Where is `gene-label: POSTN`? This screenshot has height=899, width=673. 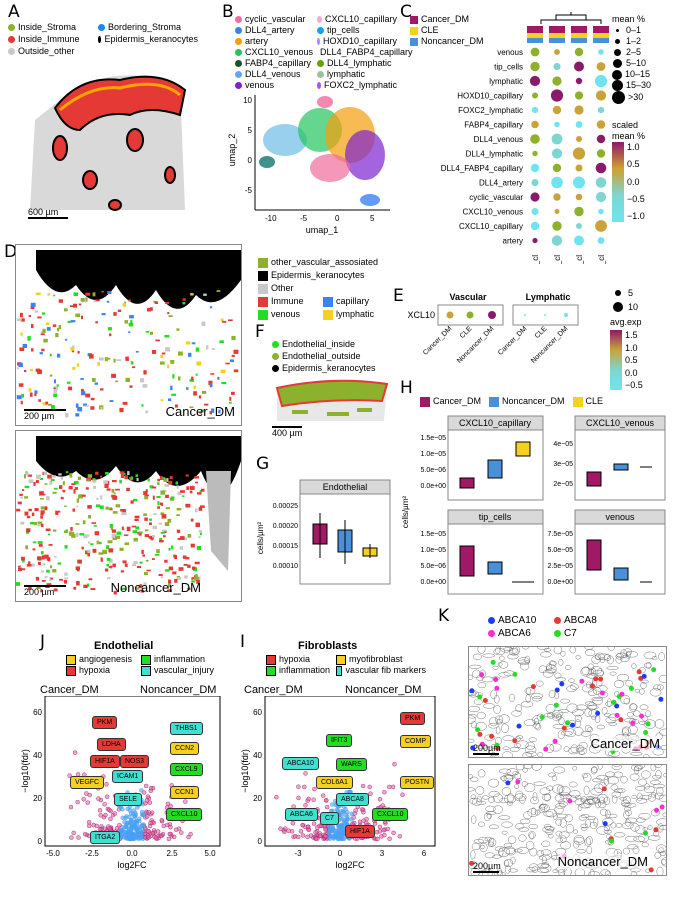 gene-label: POSTN is located at coordinates (417, 782).